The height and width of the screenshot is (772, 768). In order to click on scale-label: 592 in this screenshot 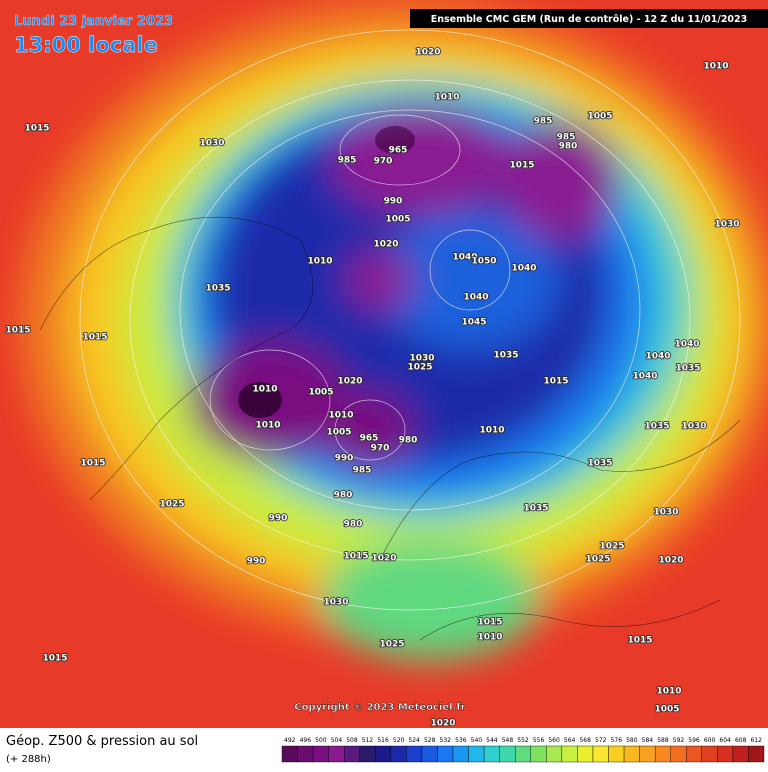, I will do `click(679, 740)`.